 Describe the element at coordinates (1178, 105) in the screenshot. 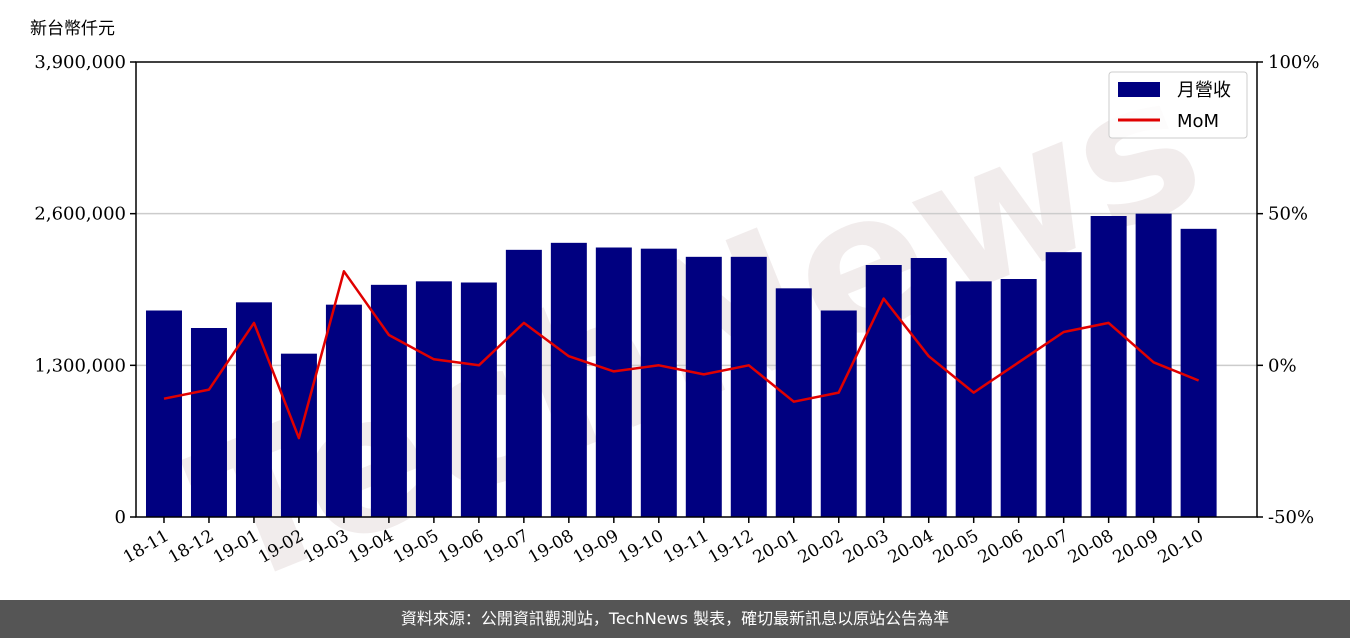

I see `legend: 月營收 MoM` at that location.